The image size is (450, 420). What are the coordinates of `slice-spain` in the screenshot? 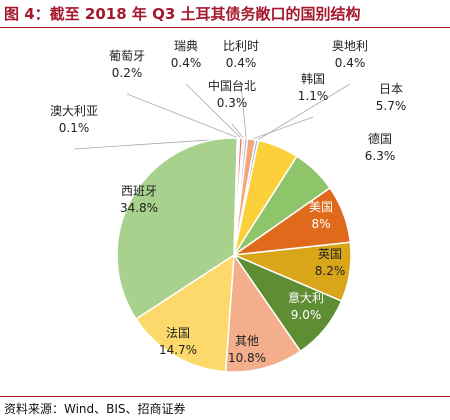 It's located at (177, 228).